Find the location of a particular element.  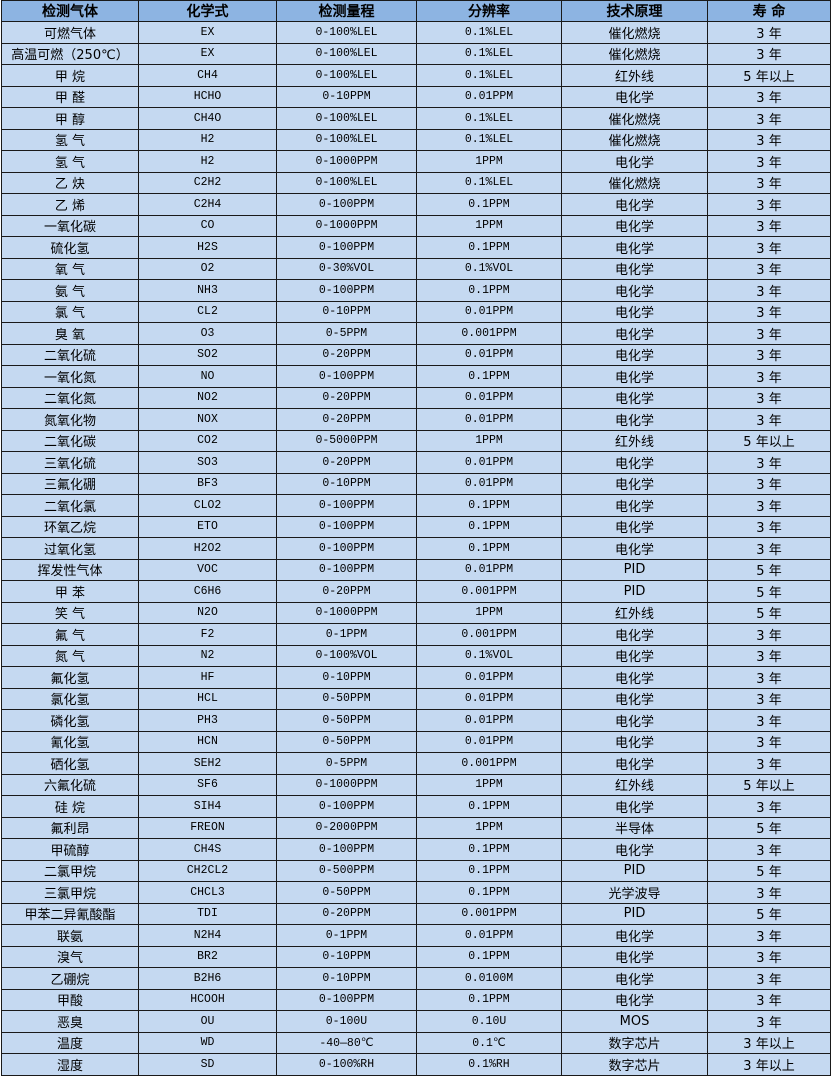

resolution-cell: 1PPM is located at coordinates (489, 161).